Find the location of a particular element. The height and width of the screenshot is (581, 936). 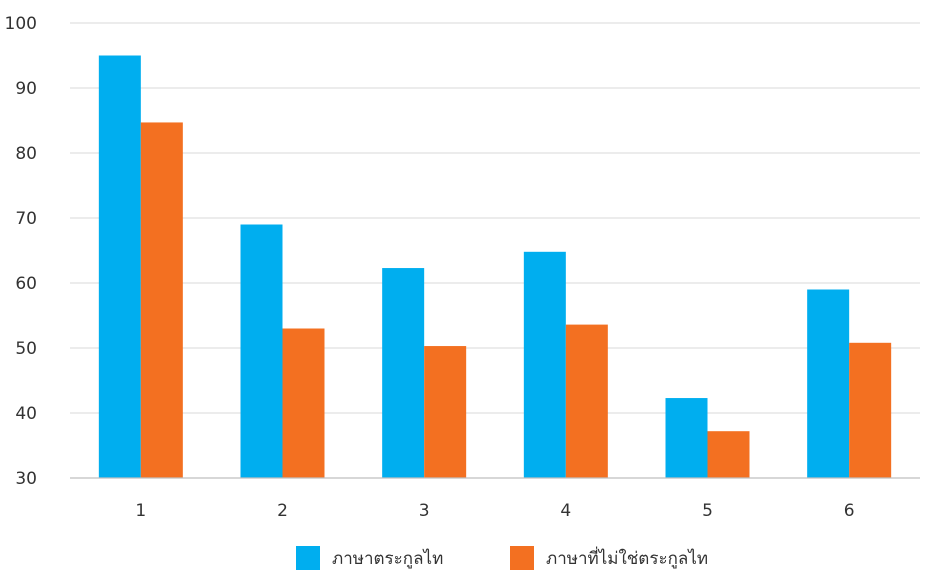

y-axis-ticks: 30 40 50 60 70 80 90 100 is located at coordinates (21, 251).